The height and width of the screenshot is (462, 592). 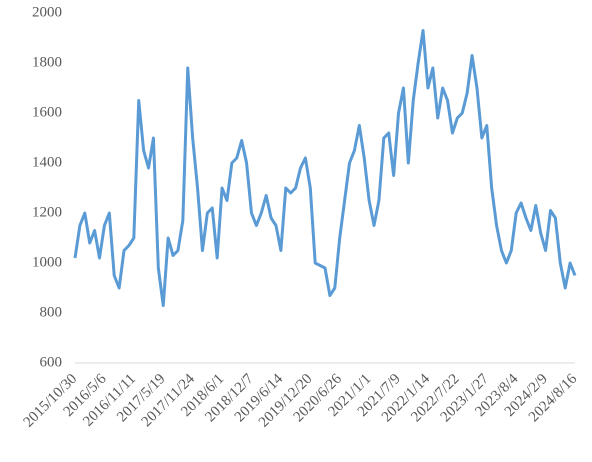 I want to click on y-tick-label: 600, so click(x=51, y=362).